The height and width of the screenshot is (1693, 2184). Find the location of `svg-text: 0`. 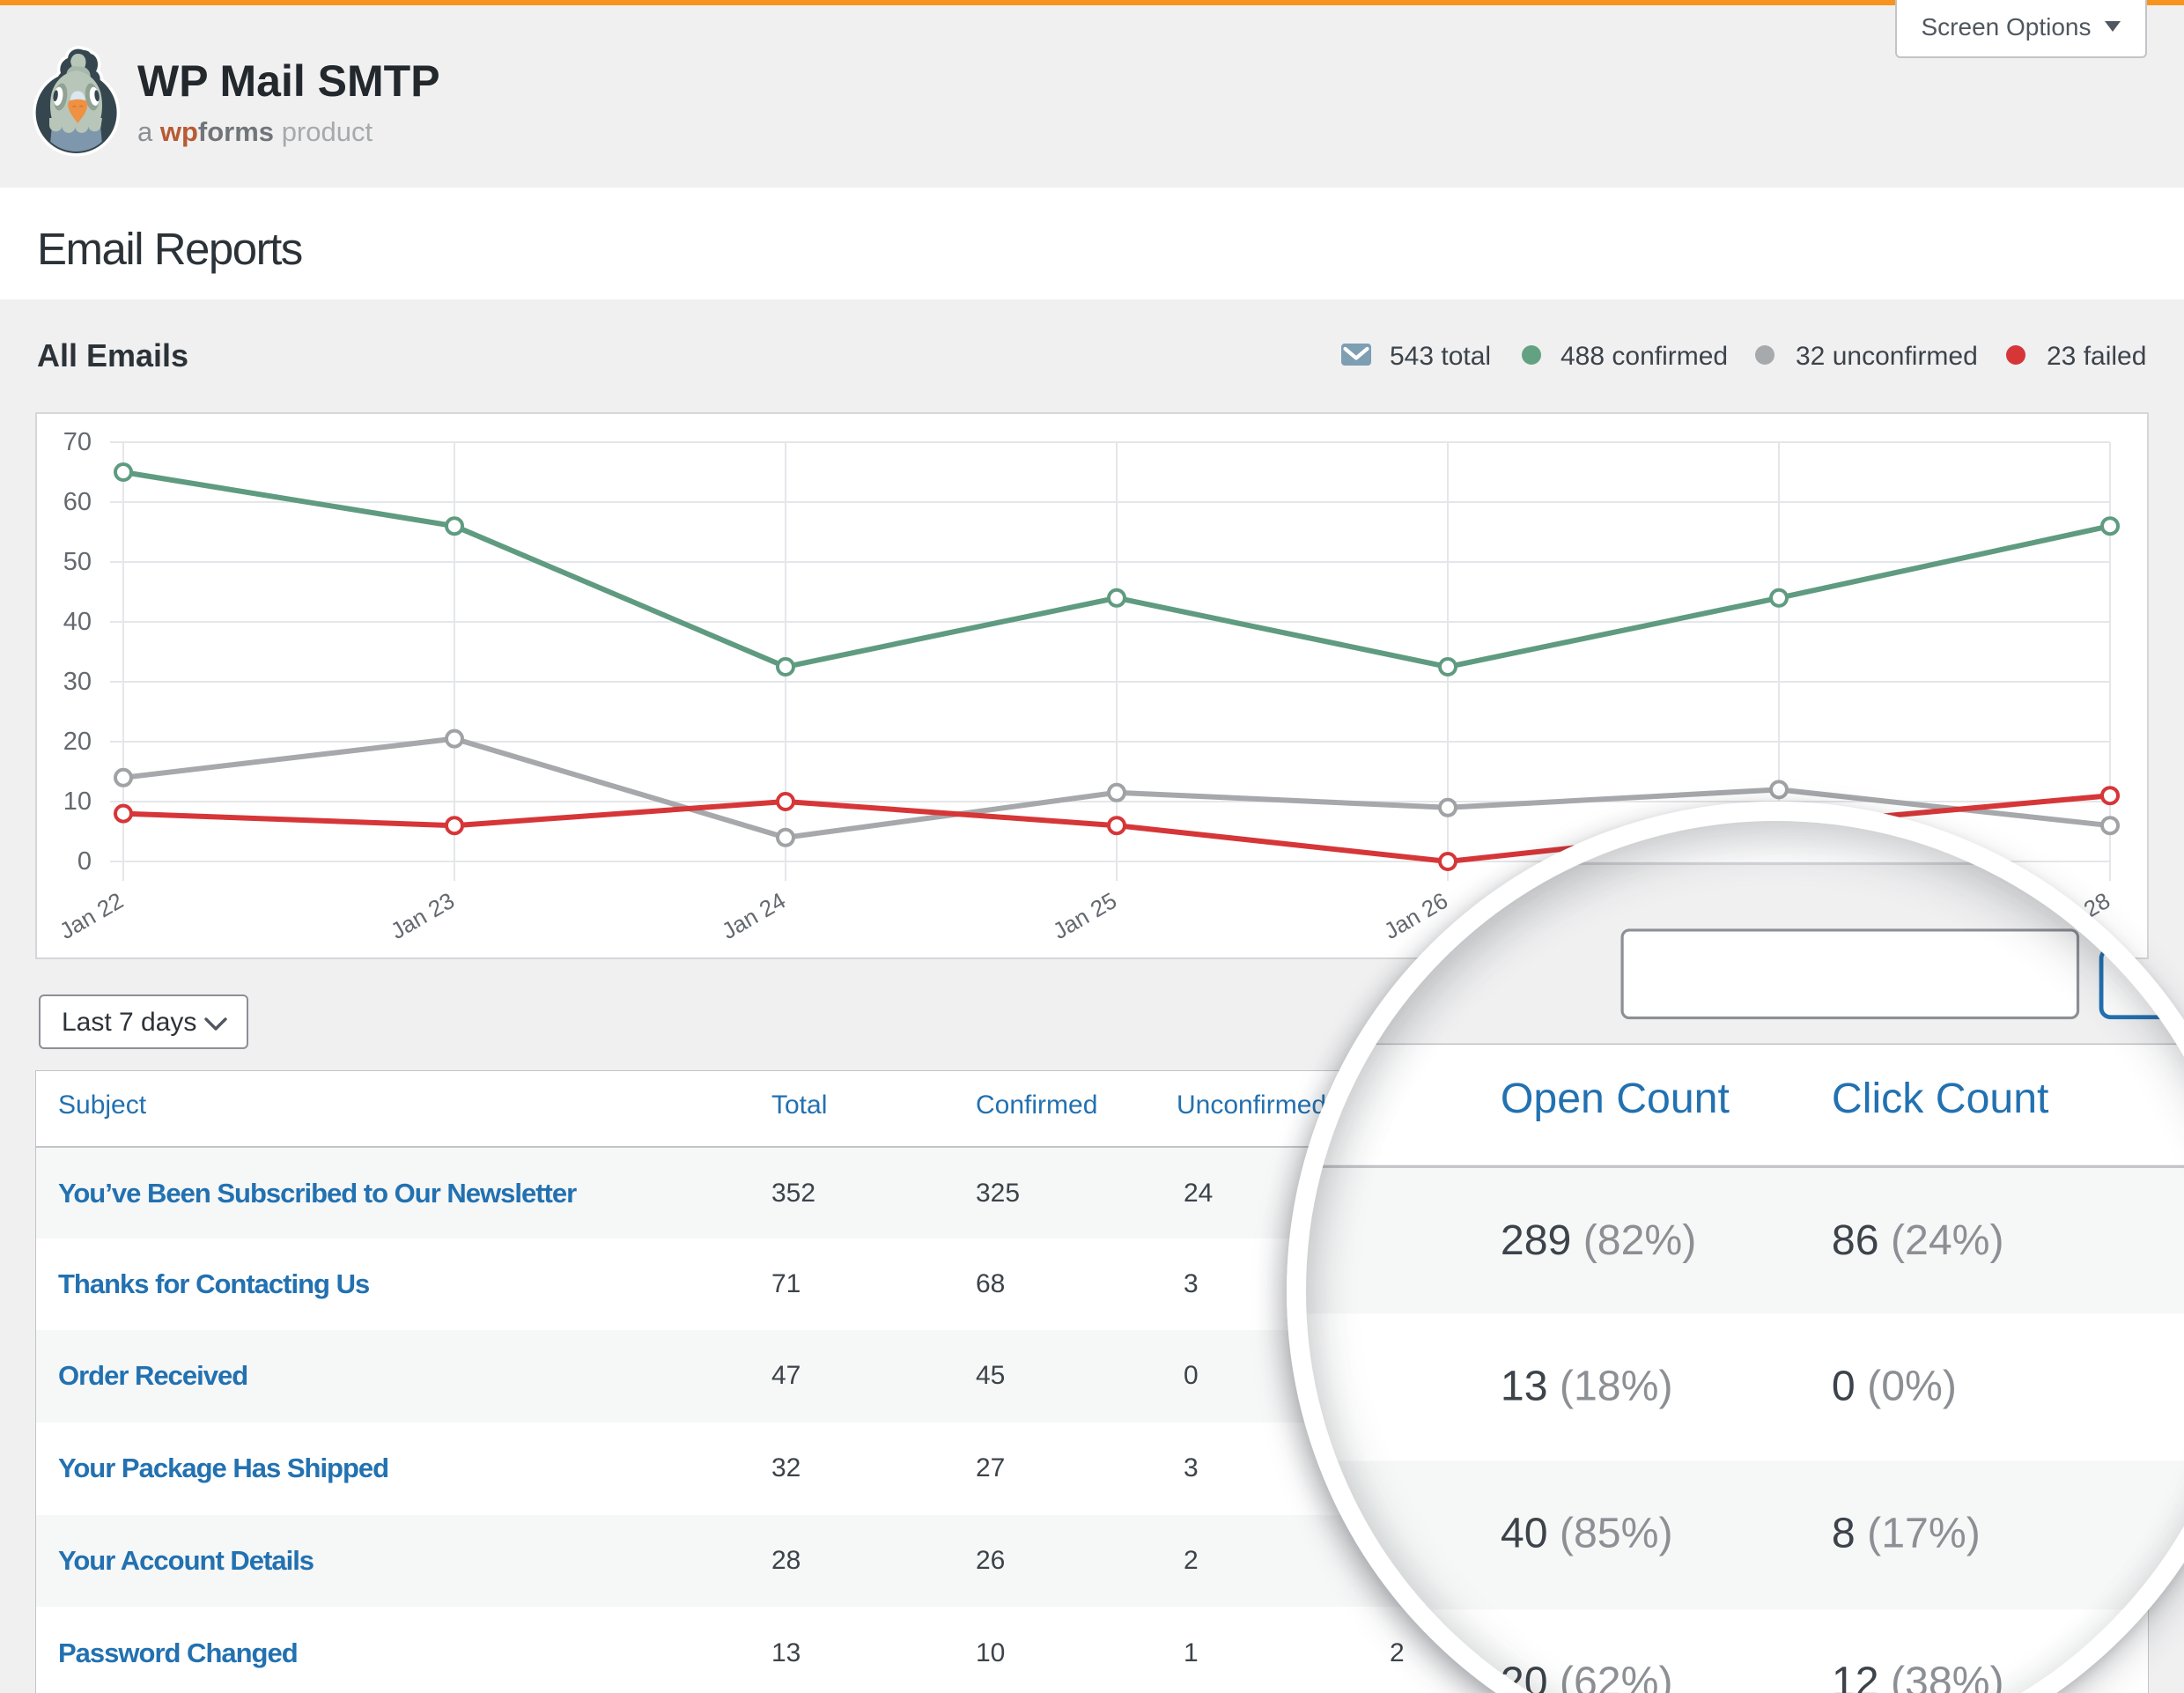

svg-text: 0 is located at coordinates (84, 861).